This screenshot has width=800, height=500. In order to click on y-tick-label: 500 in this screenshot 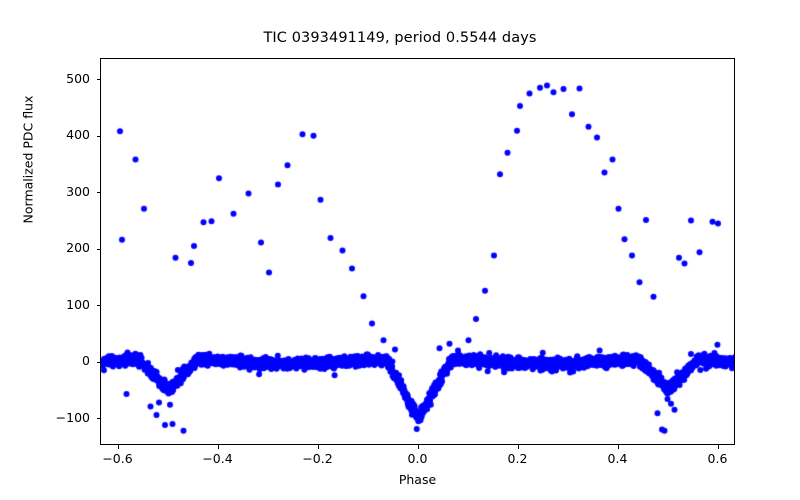, I will do `click(78, 78)`.